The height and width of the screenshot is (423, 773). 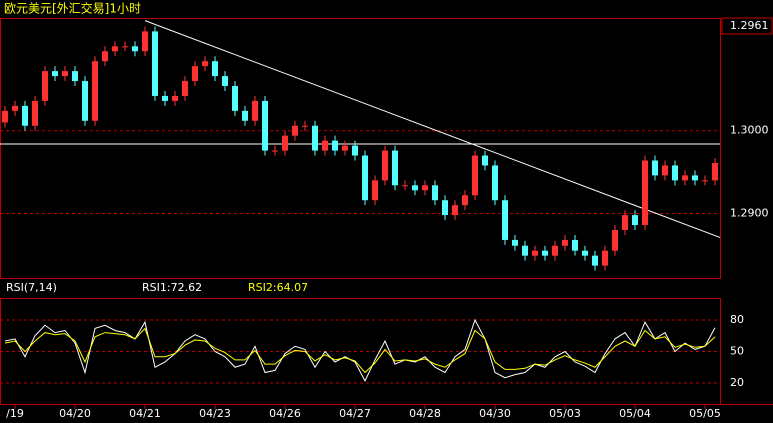 I want to click on x-tick-label: 04/26, so click(x=285, y=413).